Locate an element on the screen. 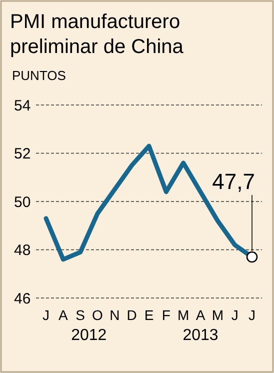  x-tick-label: E is located at coordinates (149, 315).